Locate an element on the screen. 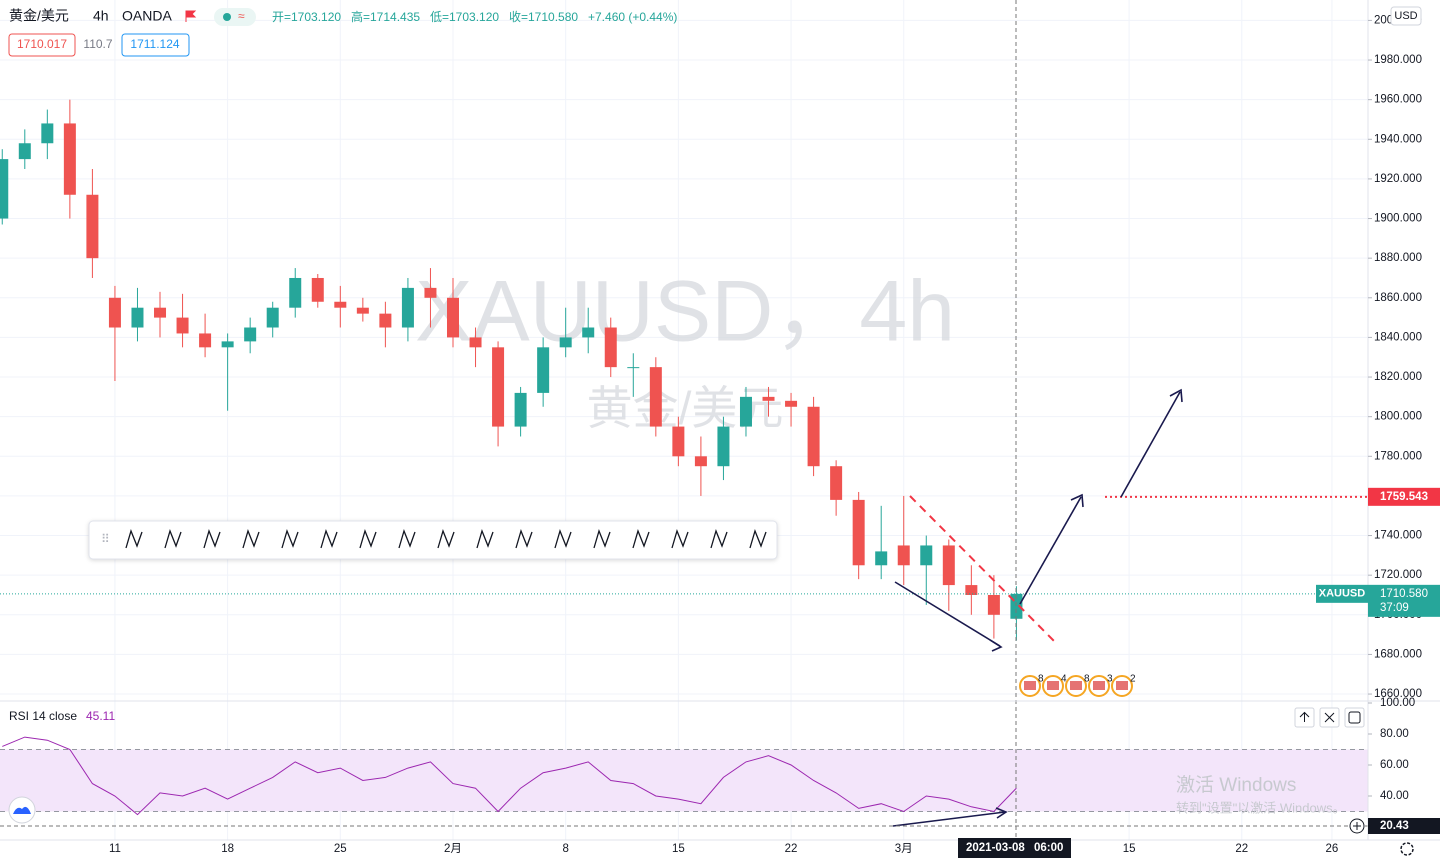 Image resolution: width=1440 pixels, height=863 pixels. event-count: 3 is located at coordinates (1110, 679).